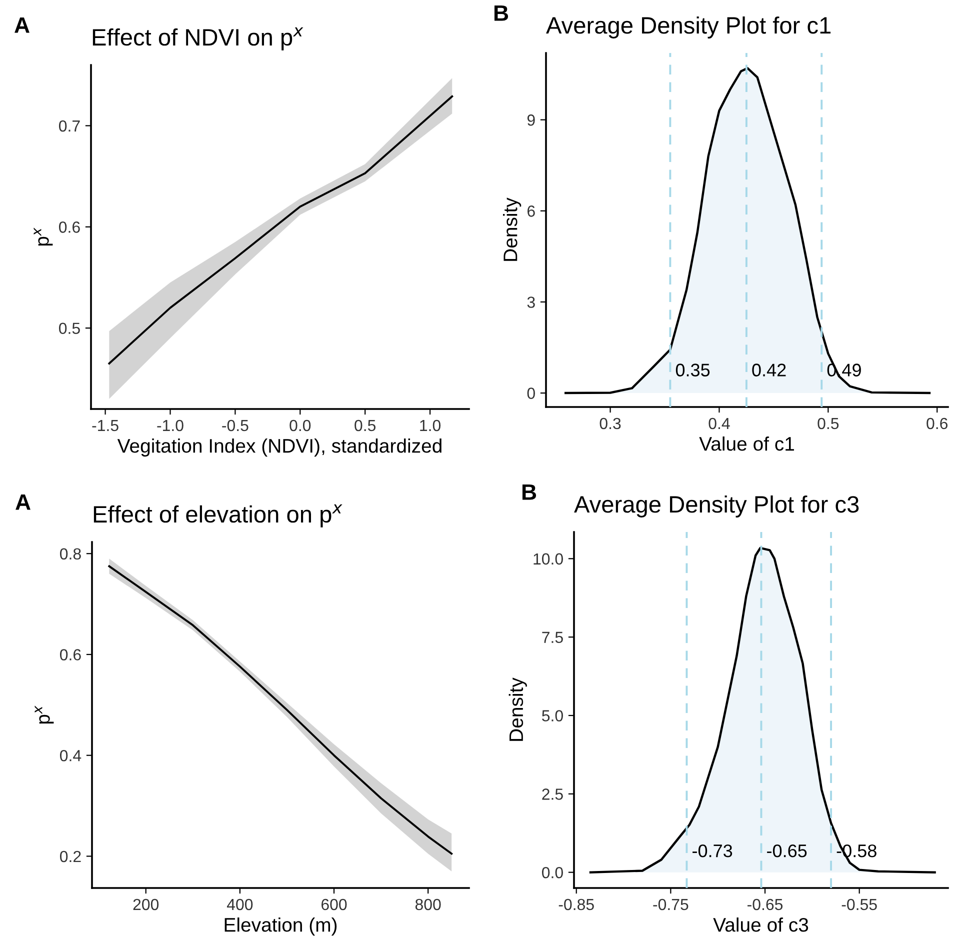 This screenshot has width=957, height=949. What do you see at coordinates (198, 38) in the screenshot?
I see `chart-title: Effect of NDVI on p$^{x}$` at bounding box center [198, 38].